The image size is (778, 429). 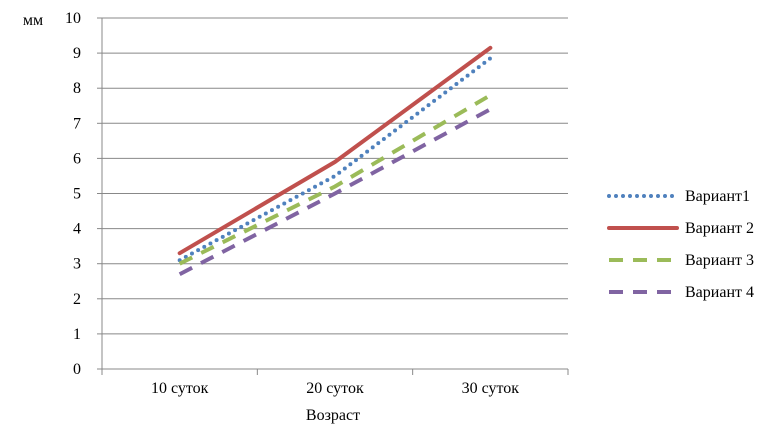 I want to click on y-tick-label: 0, so click(x=77, y=369).